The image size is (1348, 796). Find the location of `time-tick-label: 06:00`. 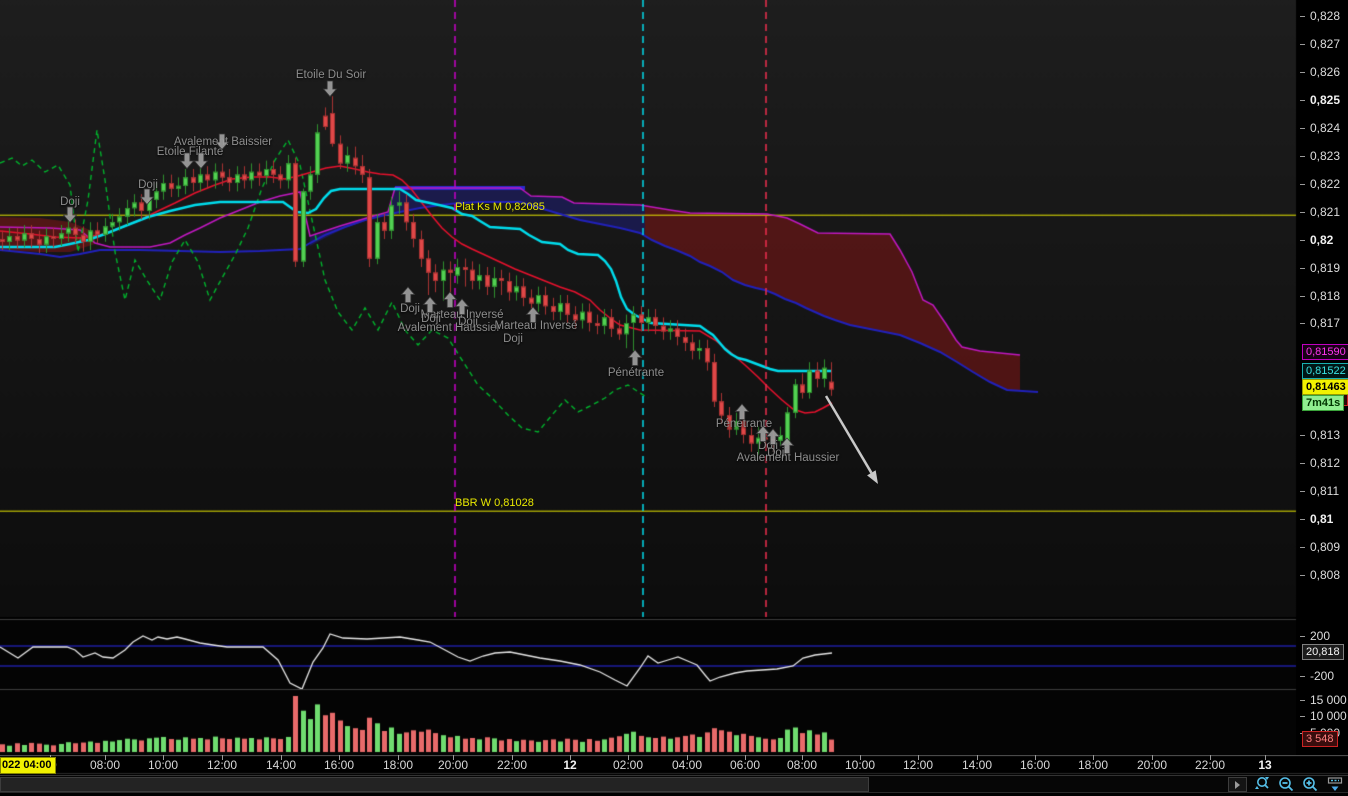

time-tick-label: 06:00 is located at coordinates (745, 765).